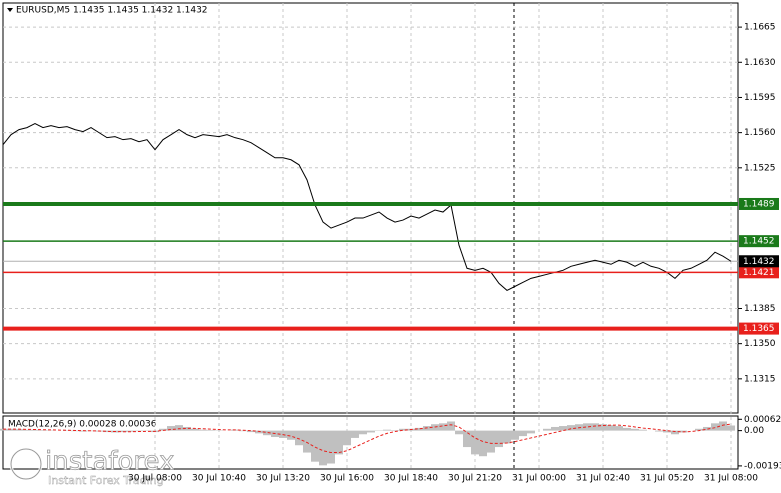  Describe the element at coordinates (667, 479) in the screenshot. I see `x-tick-label: 31 Jul 05:20` at that location.